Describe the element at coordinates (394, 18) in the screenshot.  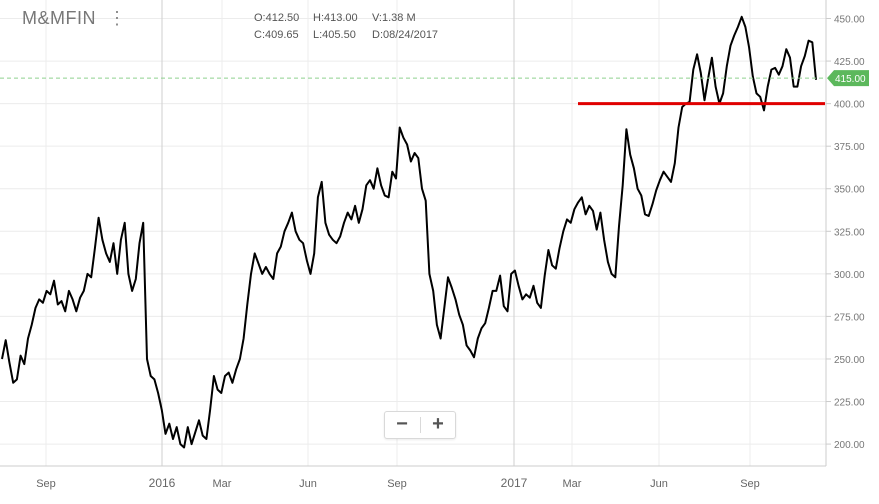
I see `ohlc-volume: V:1.38 M` at that location.